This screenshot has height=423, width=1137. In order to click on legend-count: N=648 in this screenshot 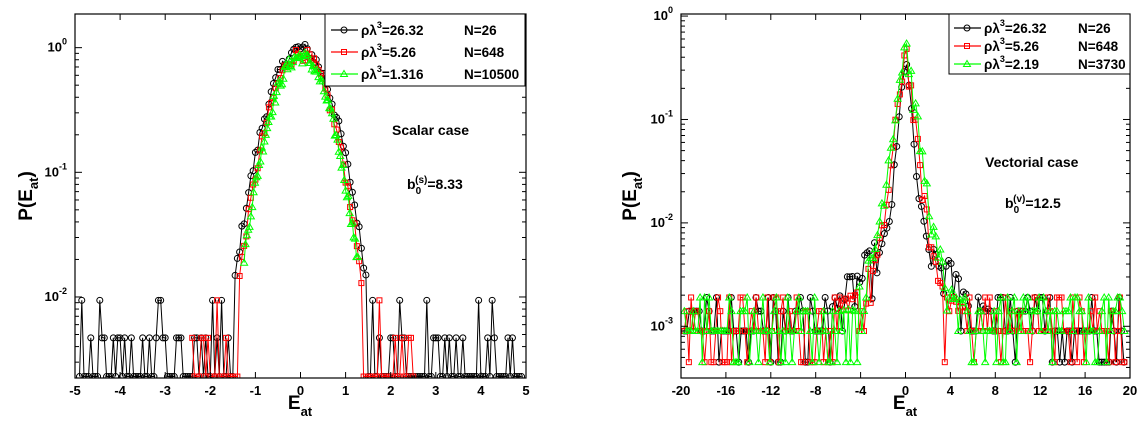, I will do `click(1098, 46)`.